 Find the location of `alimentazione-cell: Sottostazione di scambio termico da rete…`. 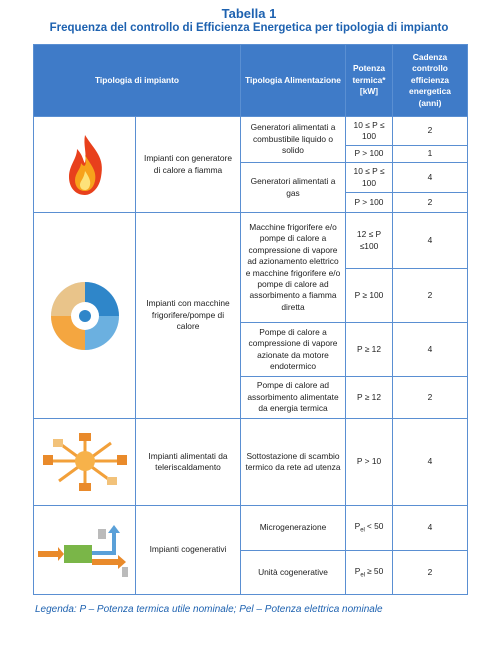

alimentazione-cell: Sottostazione di scambio termico da rete… is located at coordinates (293, 462).